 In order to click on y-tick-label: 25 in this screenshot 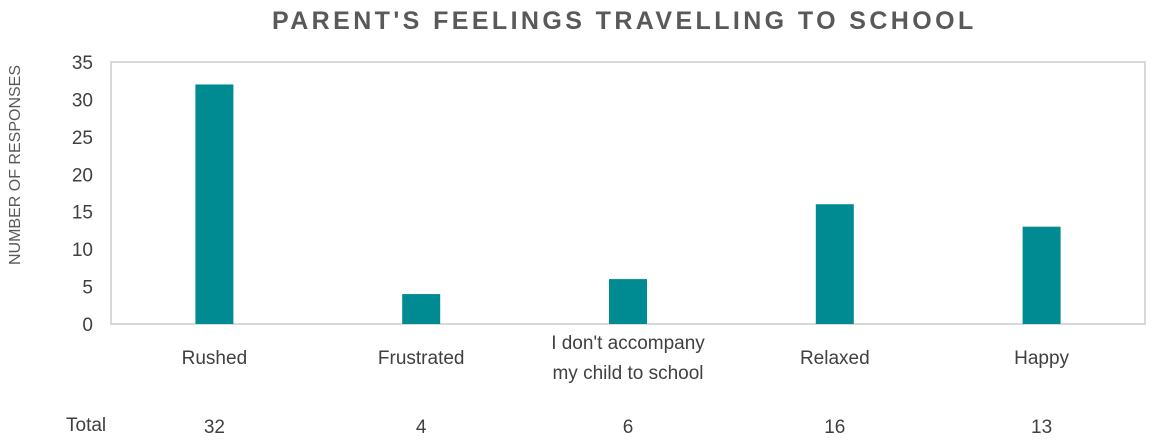, I will do `click(82, 138)`.